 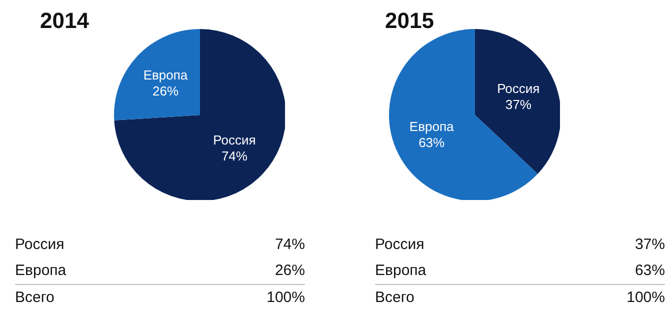 I want to click on text: 74%, so click(x=289, y=244).